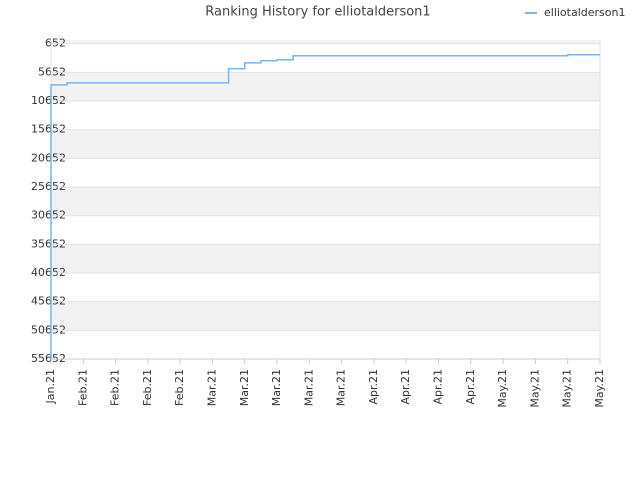 This screenshot has width=640, height=484. I want to click on y-tick-label: 50652, so click(48, 329).